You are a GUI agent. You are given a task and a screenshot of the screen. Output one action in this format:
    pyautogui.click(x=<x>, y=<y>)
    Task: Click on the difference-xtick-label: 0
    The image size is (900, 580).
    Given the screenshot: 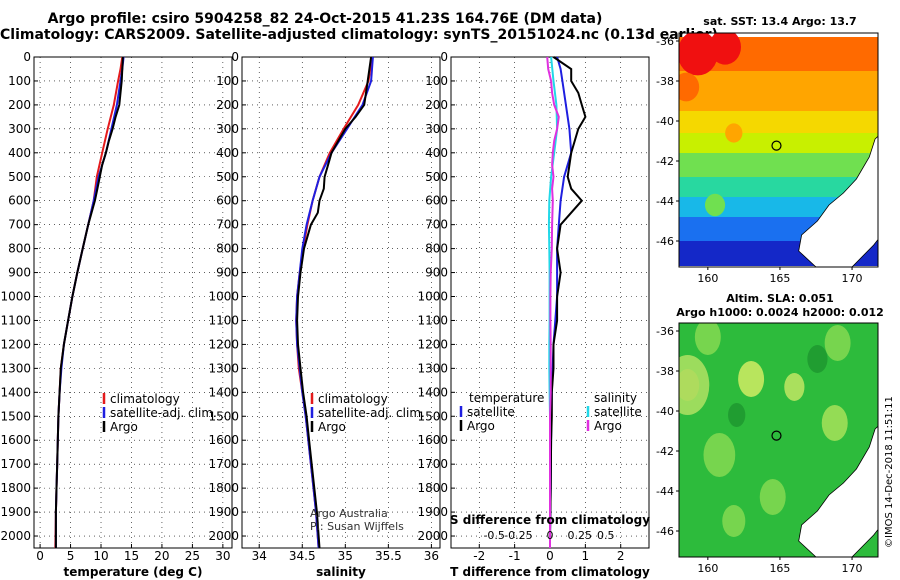 What is the action you would take?
    pyautogui.click(x=550, y=556)
    